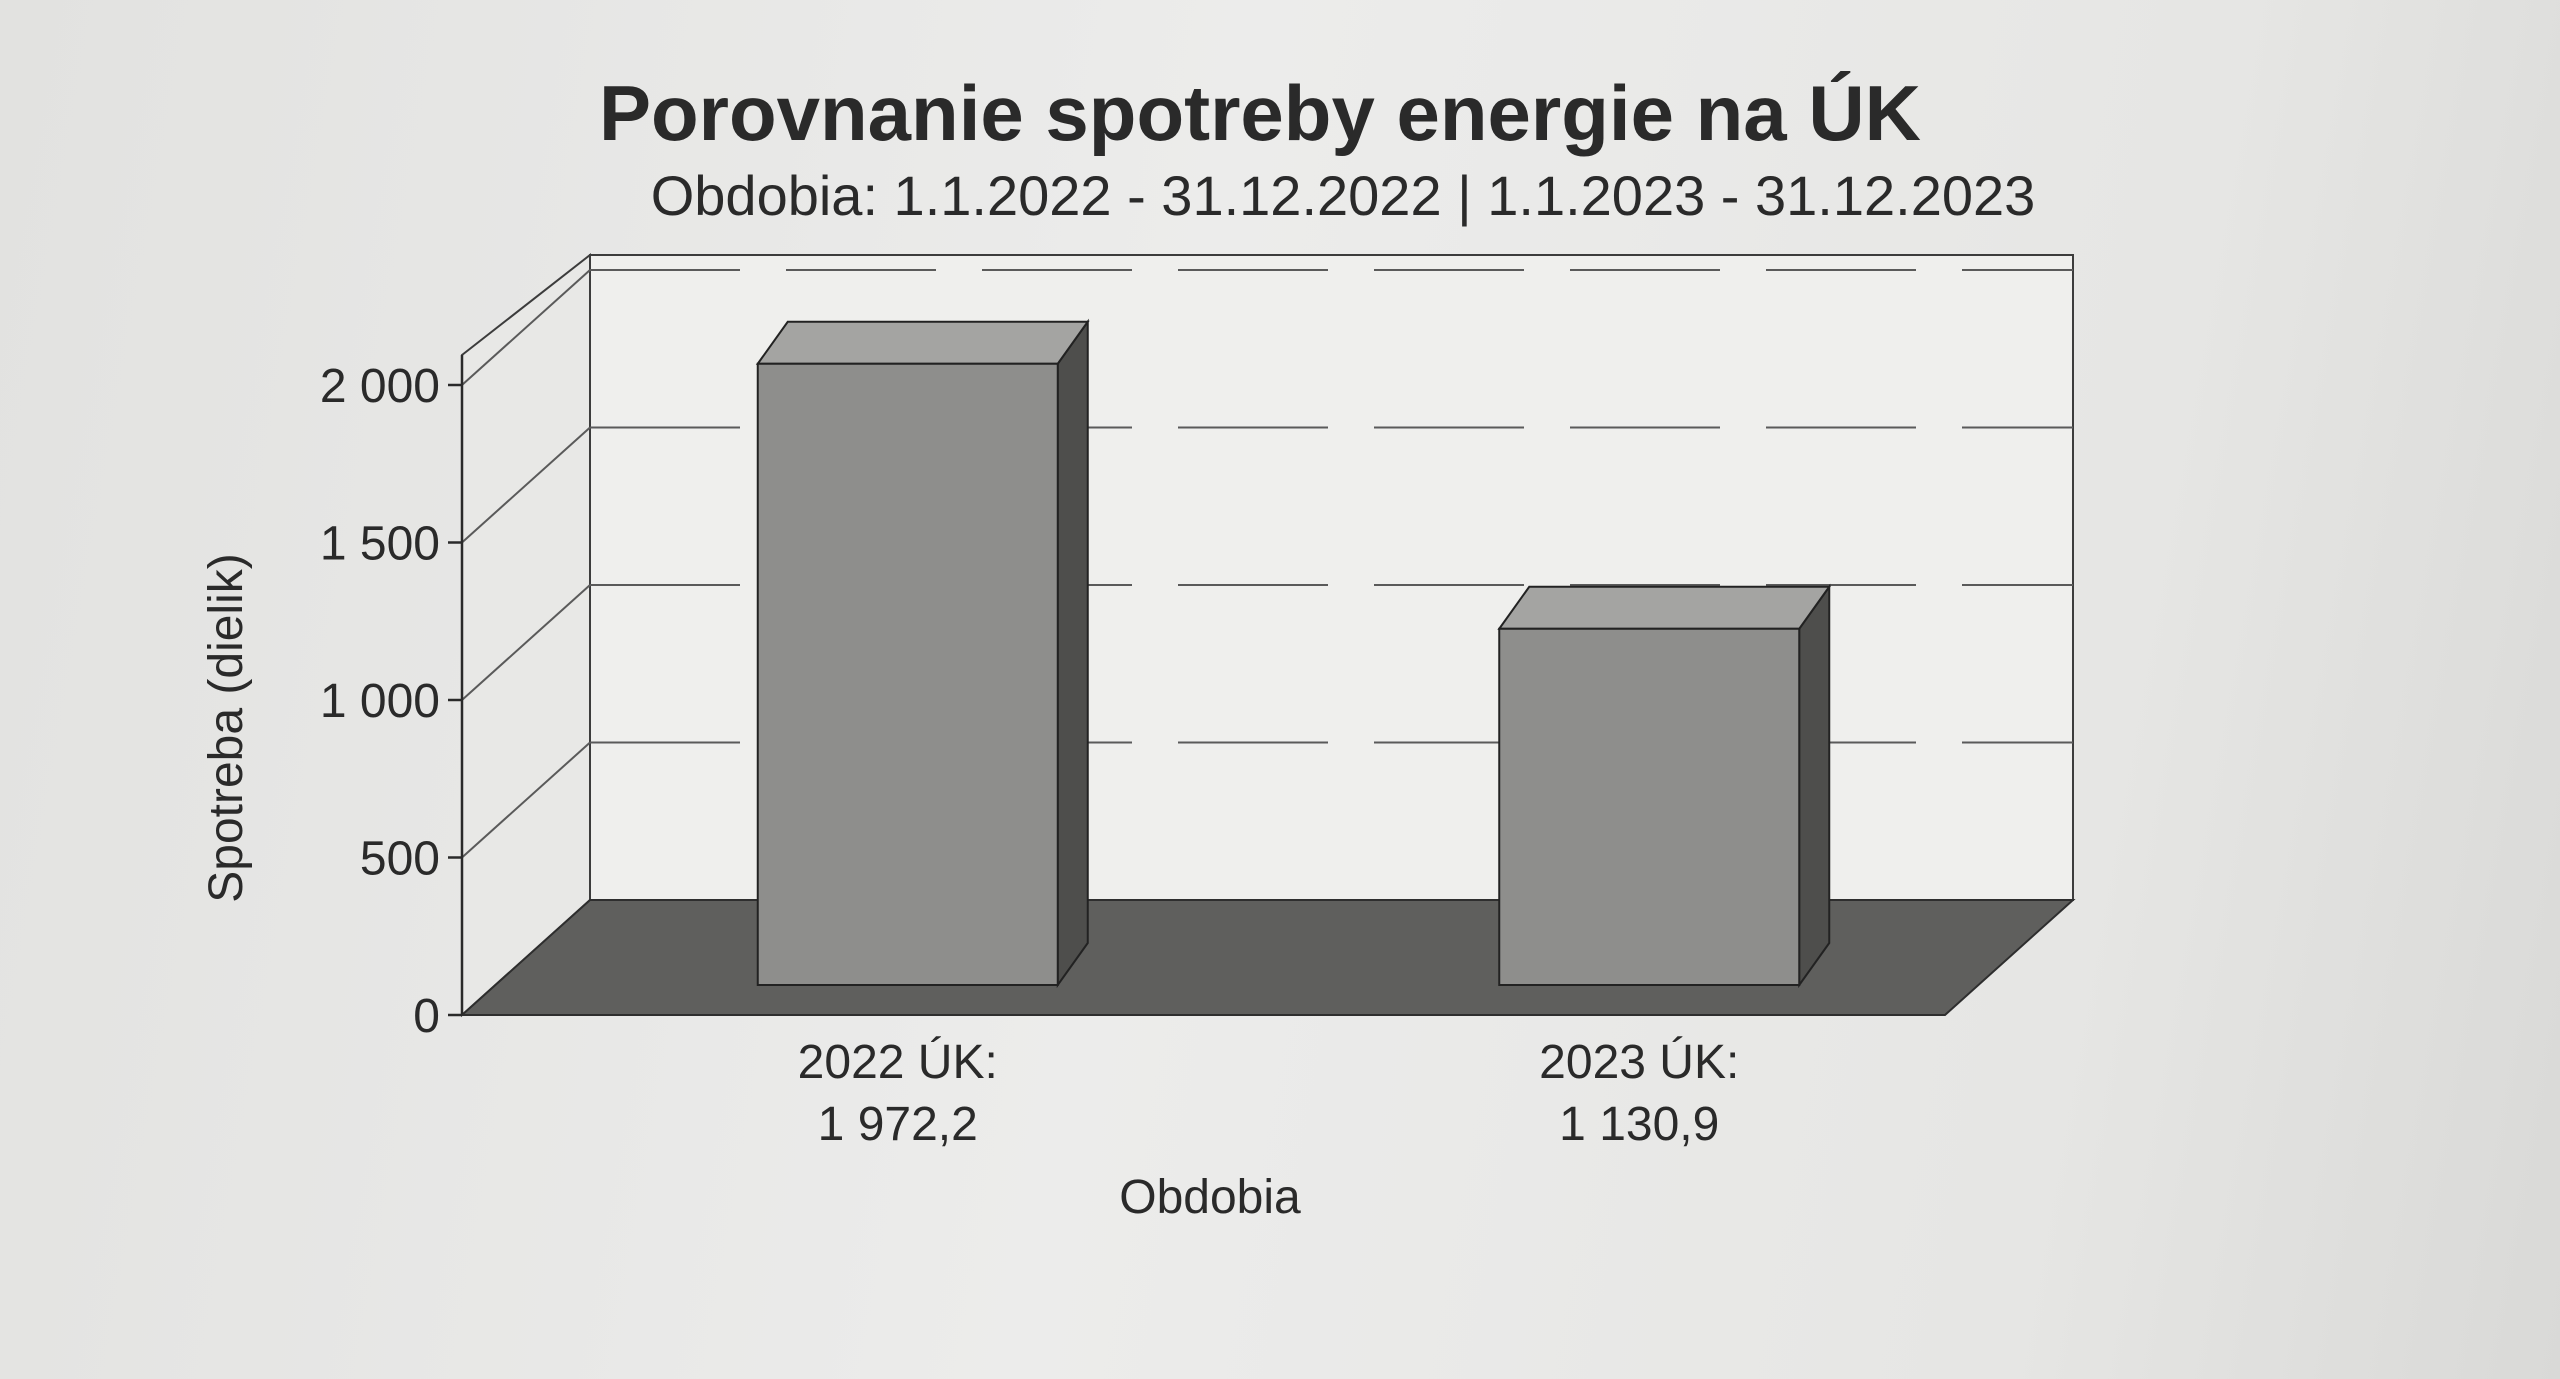  What do you see at coordinates (226, 728) in the screenshot?
I see `y-axis-title: Spotreba (dielik)` at bounding box center [226, 728].